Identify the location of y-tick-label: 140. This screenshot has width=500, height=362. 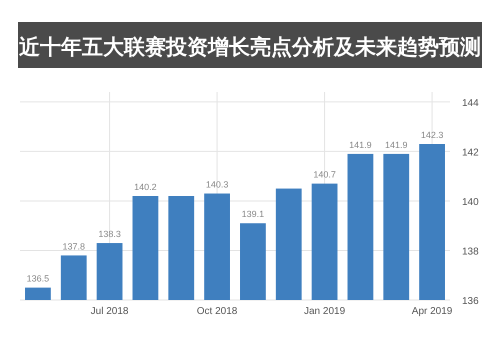
(471, 202).